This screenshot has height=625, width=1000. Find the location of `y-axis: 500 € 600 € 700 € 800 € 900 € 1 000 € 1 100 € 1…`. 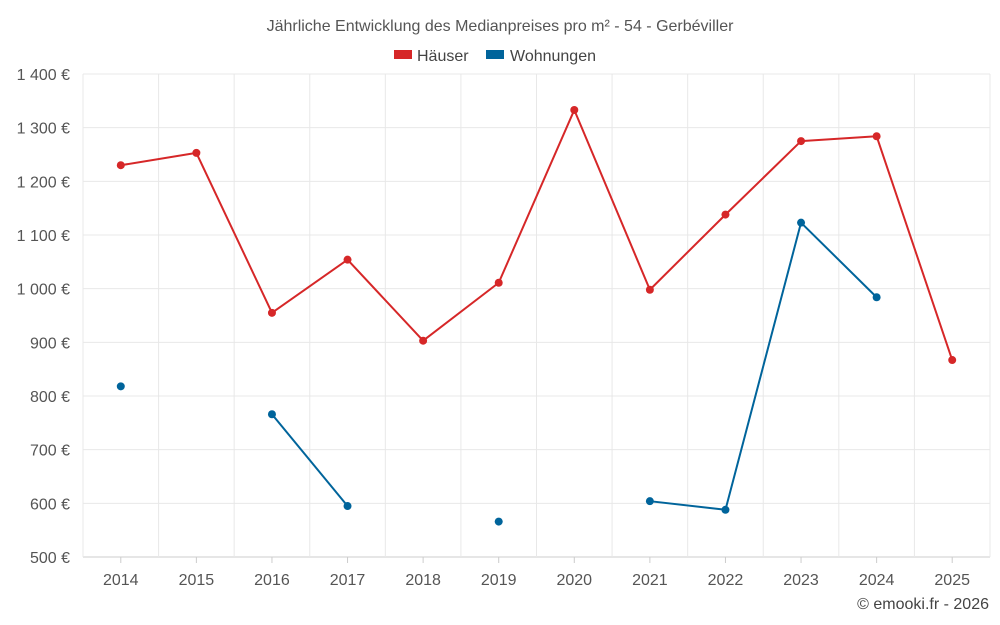

y-axis: 500 € 600 € 700 € 800 € 900 € 1 000 € 1 100 € 1… is located at coordinates (43, 317).